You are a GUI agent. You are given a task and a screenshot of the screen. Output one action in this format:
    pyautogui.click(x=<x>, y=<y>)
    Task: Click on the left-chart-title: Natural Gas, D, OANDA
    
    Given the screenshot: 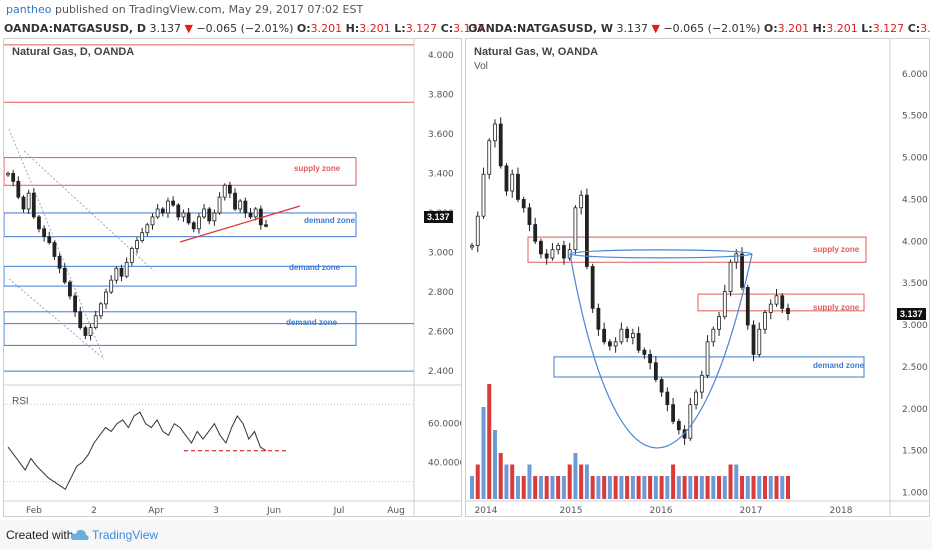 What is the action you would take?
    pyautogui.click(x=73, y=52)
    